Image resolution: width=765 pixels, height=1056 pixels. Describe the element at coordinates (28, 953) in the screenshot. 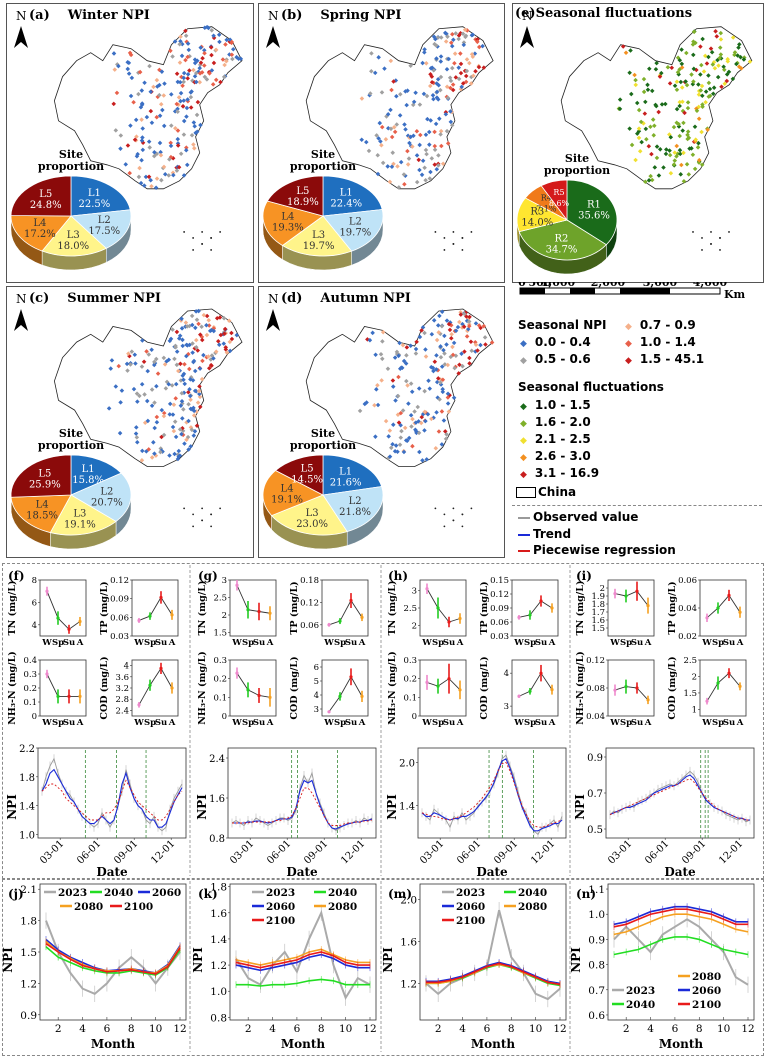

I see `y-tick-label: 1.5` at that location.